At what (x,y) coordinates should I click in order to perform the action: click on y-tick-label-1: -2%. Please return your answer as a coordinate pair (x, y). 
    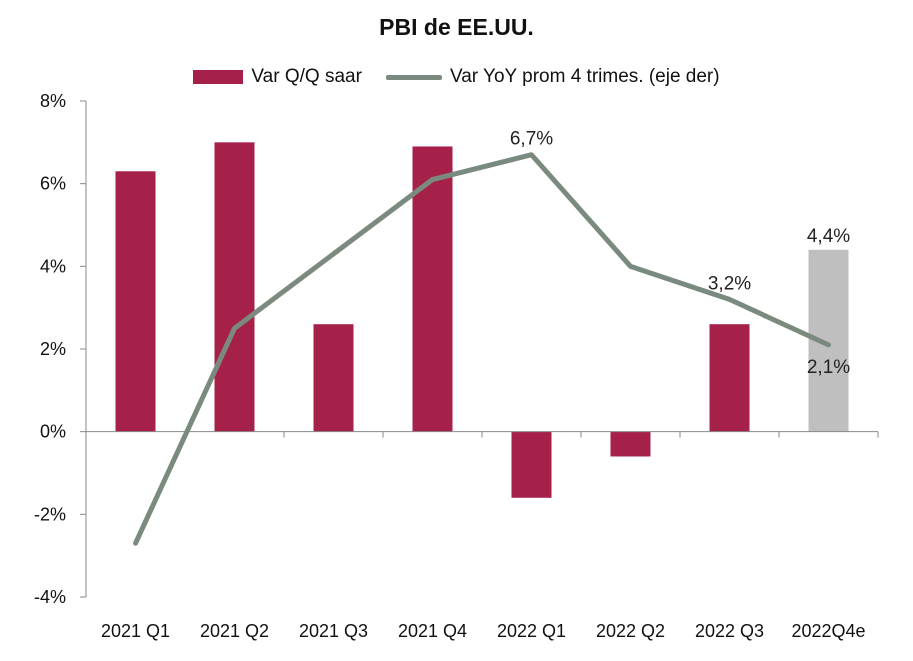
    Looking at the image, I should click on (50, 514).